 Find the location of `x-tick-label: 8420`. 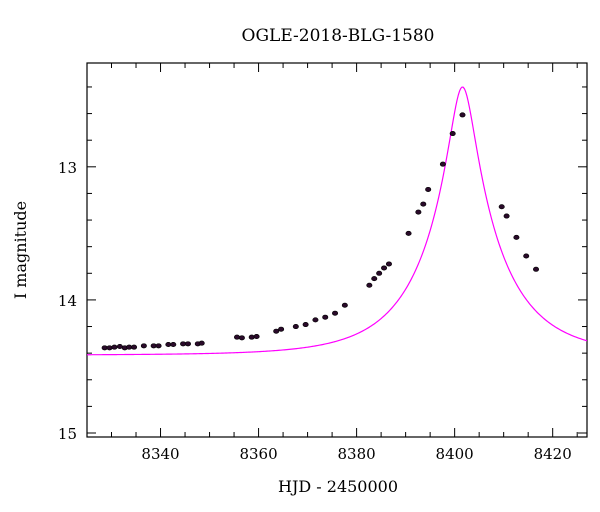

x-tick-label: 8420 is located at coordinates (553, 454).